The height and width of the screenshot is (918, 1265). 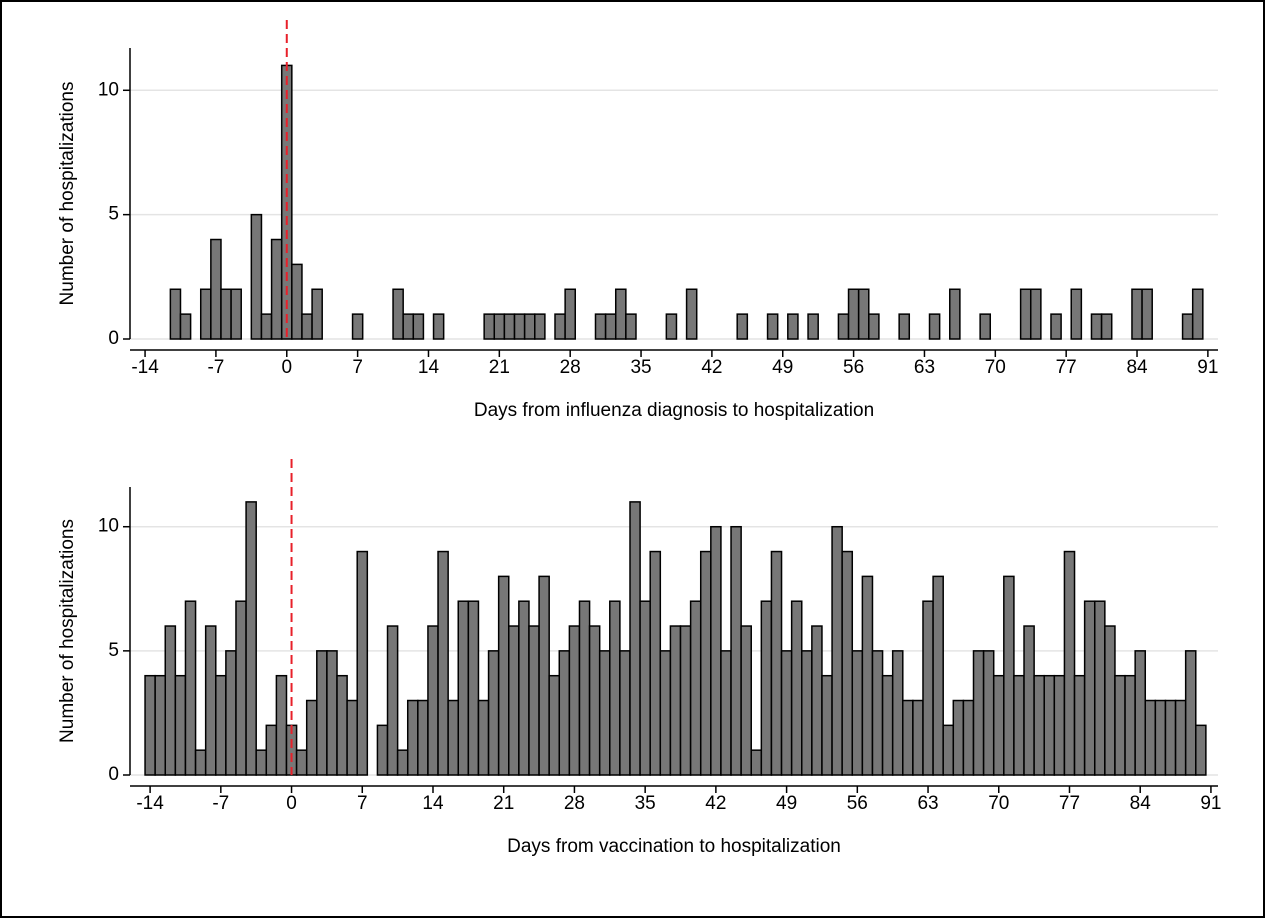 I want to click on x-tick-label: 42, so click(x=715, y=803).